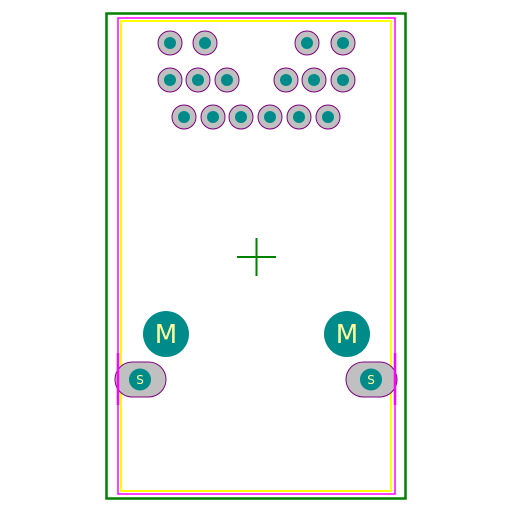  I want to click on signal-pad-array, so click(256, 80).